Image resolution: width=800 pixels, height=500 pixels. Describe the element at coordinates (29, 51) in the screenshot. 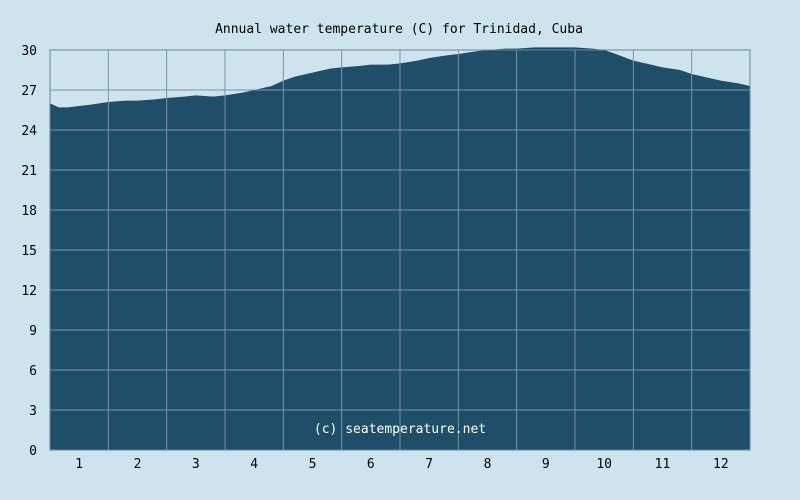

I see `y-tick-label: 30` at that location.